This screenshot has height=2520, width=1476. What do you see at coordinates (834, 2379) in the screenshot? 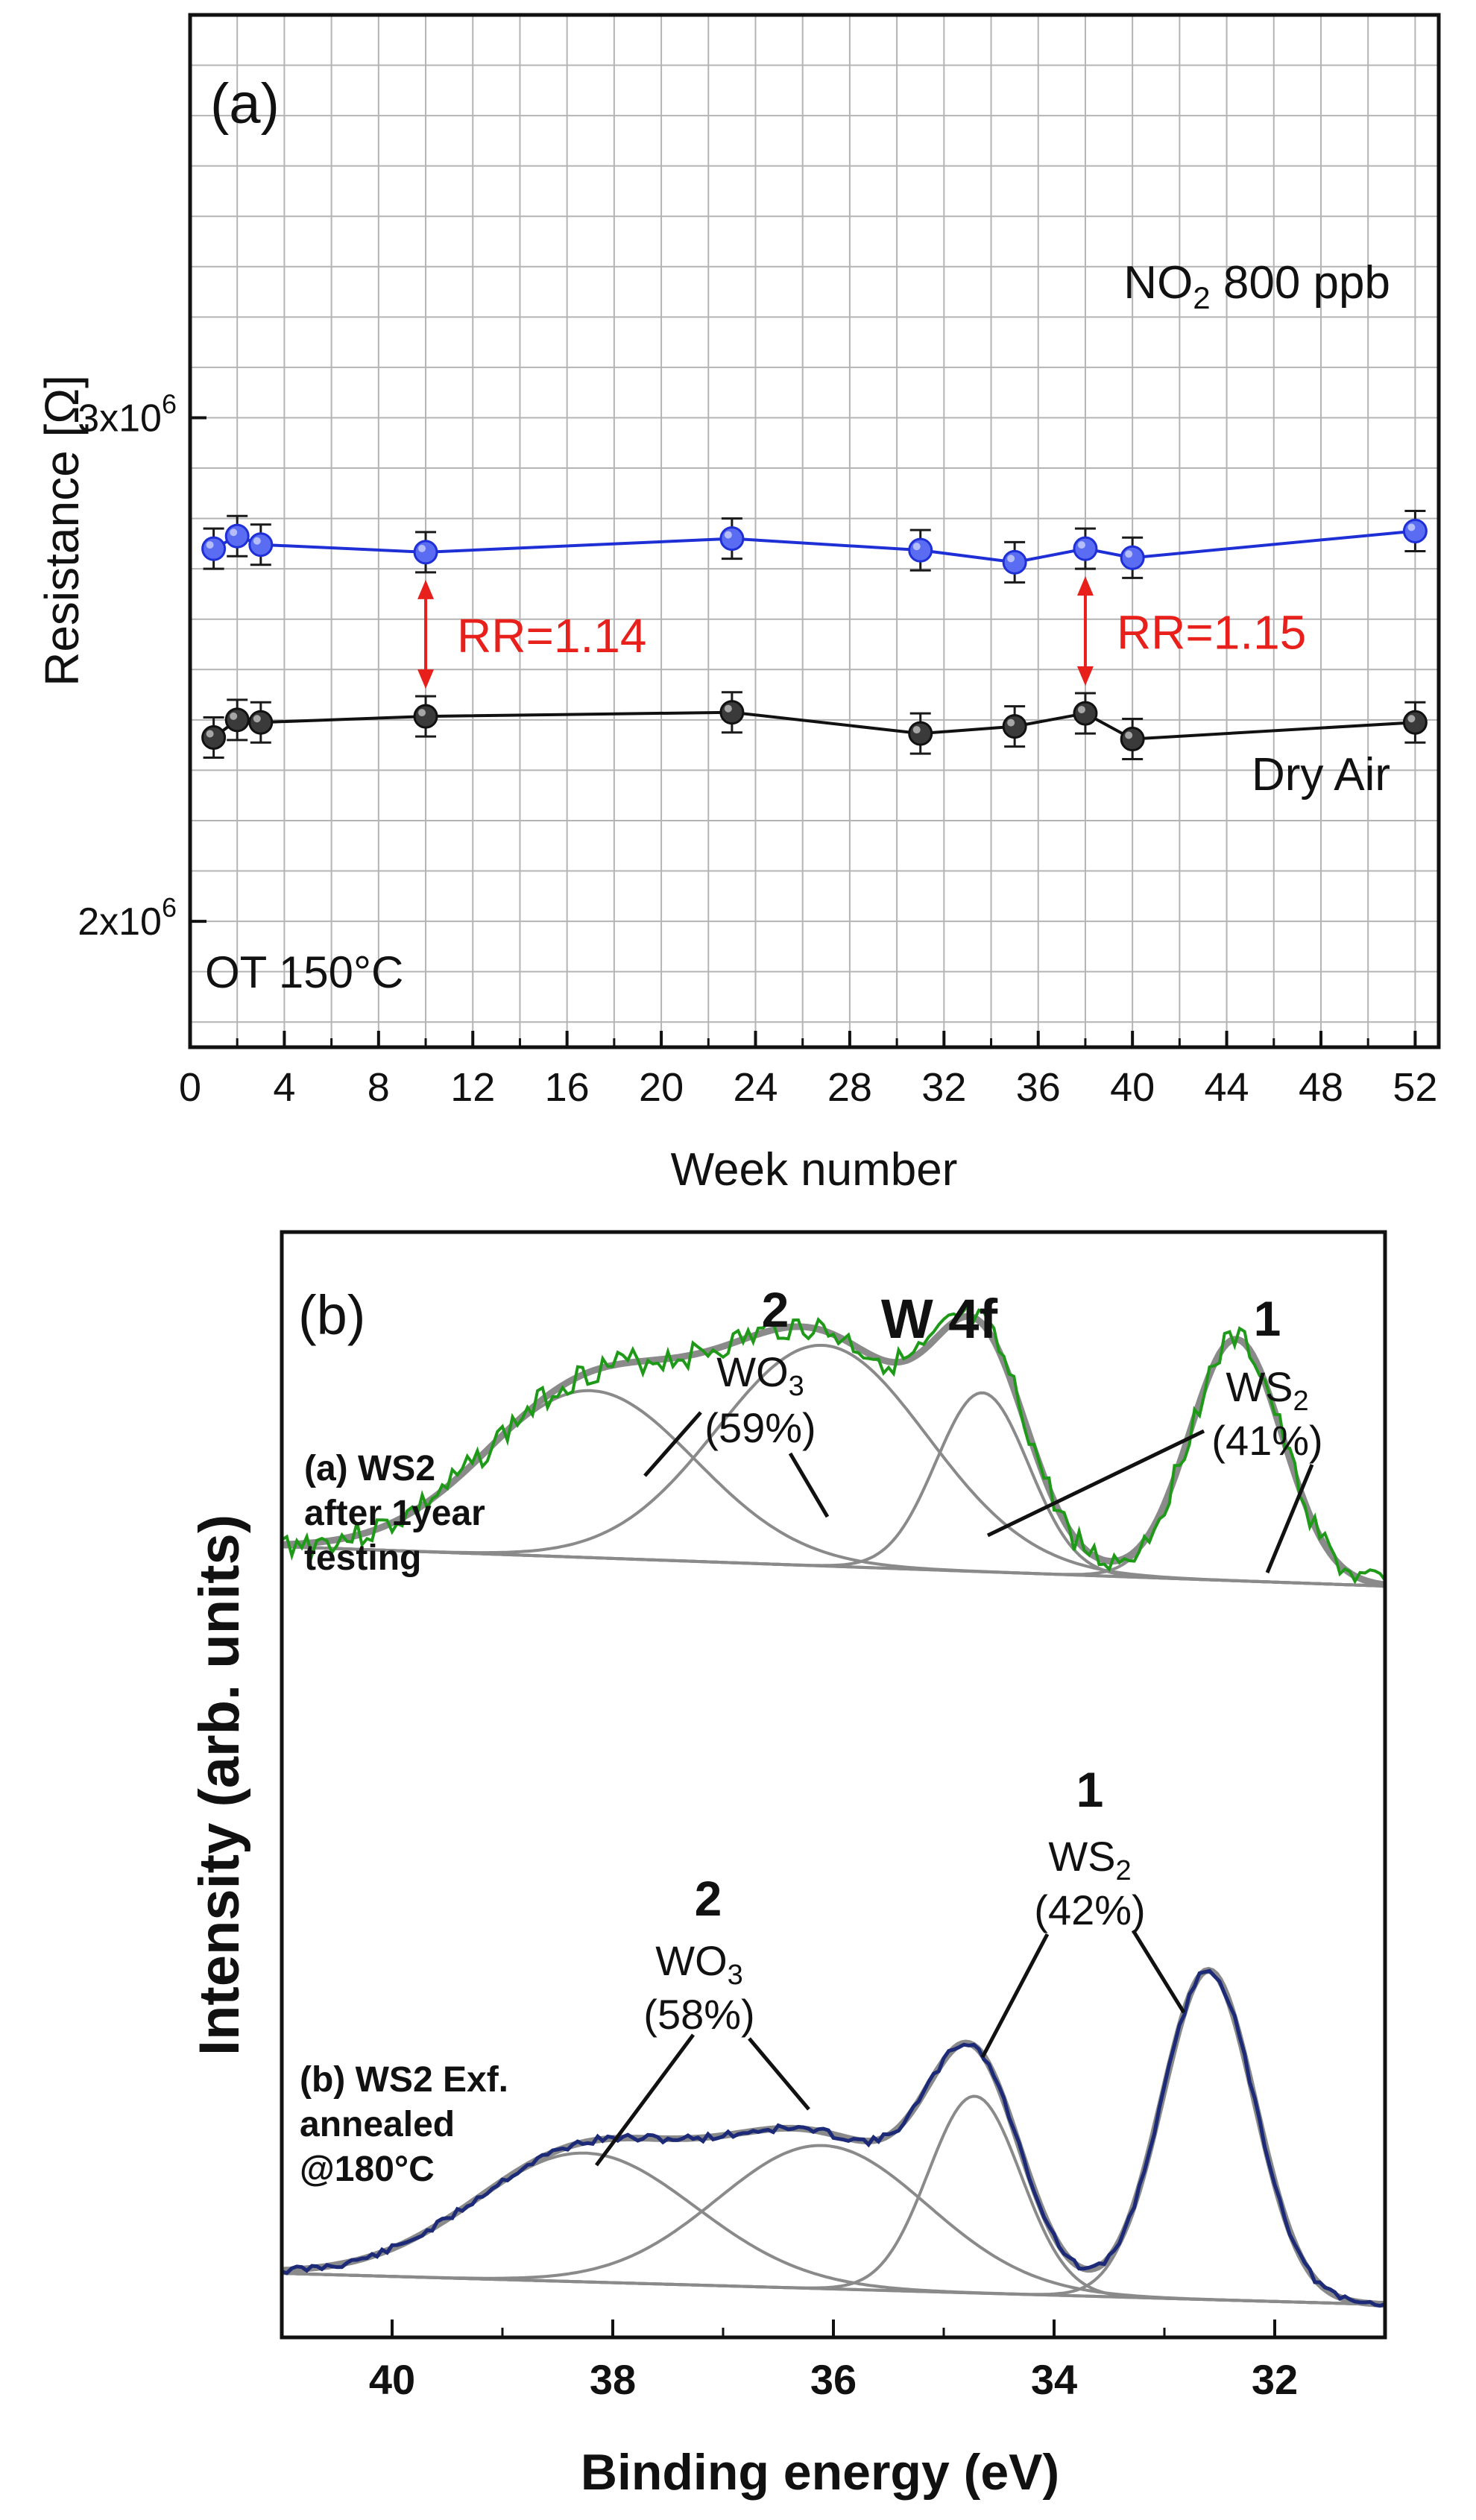
I see `b-x-tick-label-36: 36` at bounding box center [834, 2379].